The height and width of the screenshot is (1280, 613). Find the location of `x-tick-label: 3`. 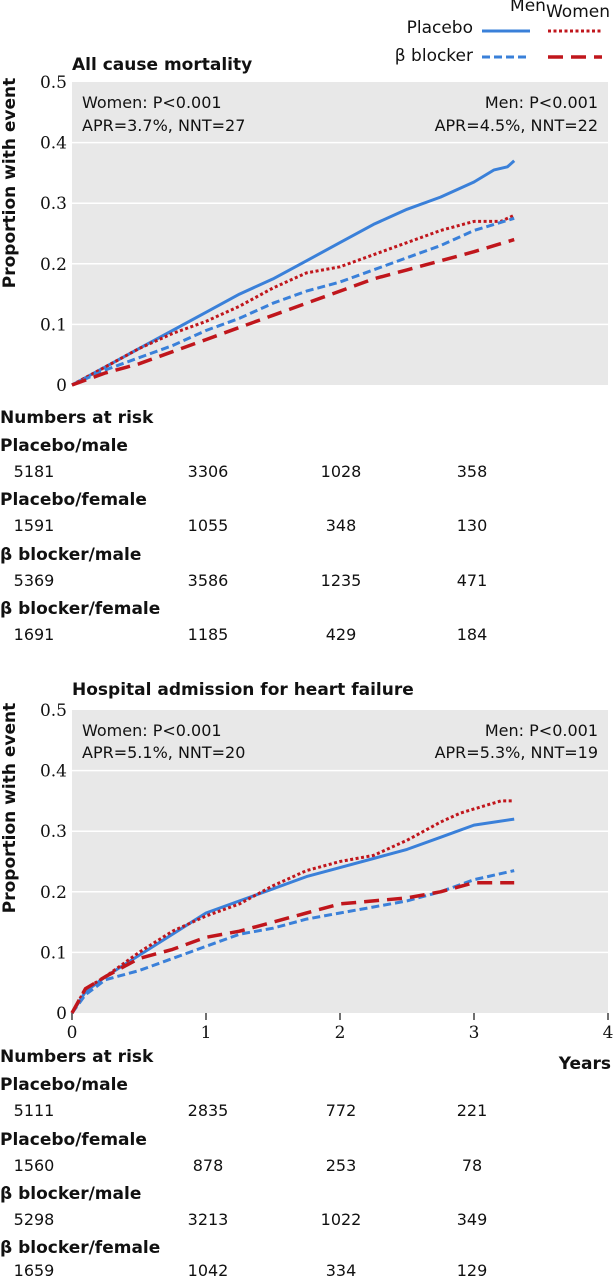

x-tick-label: 3 is located at coordinates (474, 1033).